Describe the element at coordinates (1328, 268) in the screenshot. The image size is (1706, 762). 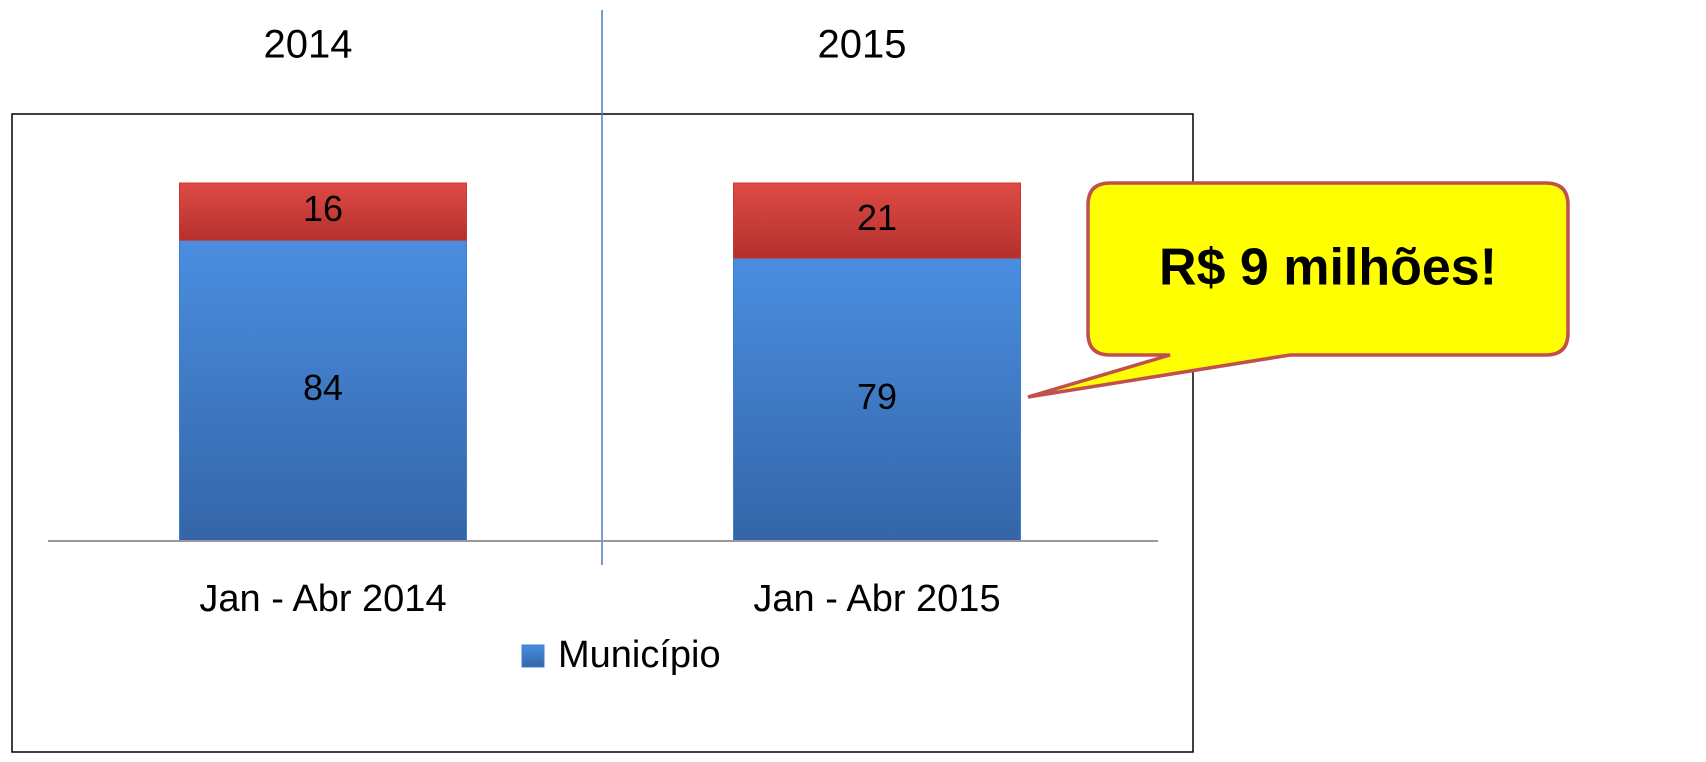
I see `callout-text: R$ 9 milhões!` at that location.